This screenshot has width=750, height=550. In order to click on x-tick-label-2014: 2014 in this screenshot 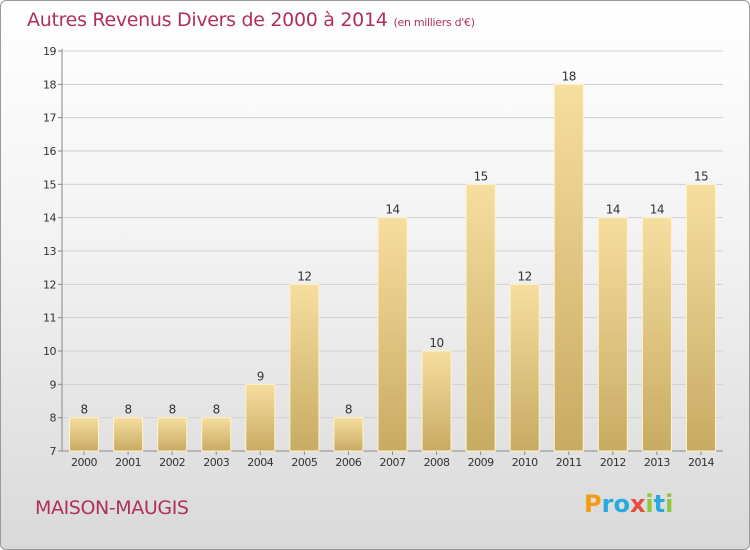, I will do `click(701, 462)`.